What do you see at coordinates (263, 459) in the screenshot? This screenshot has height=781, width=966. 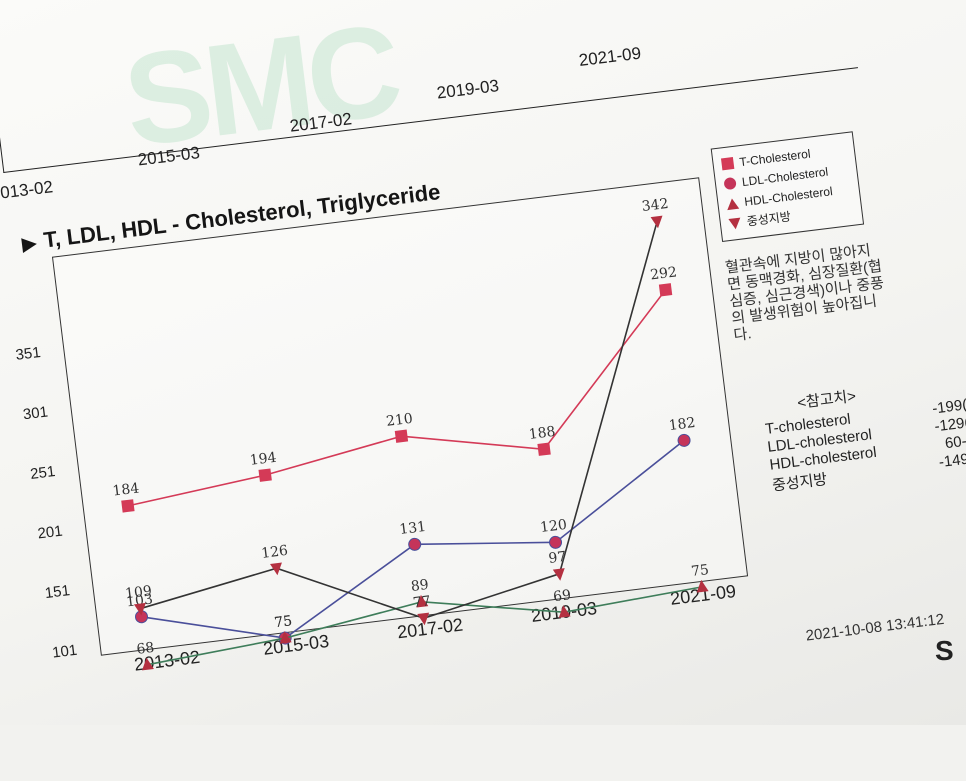 I see `data-label: 194` at bounding box center [263, 459].